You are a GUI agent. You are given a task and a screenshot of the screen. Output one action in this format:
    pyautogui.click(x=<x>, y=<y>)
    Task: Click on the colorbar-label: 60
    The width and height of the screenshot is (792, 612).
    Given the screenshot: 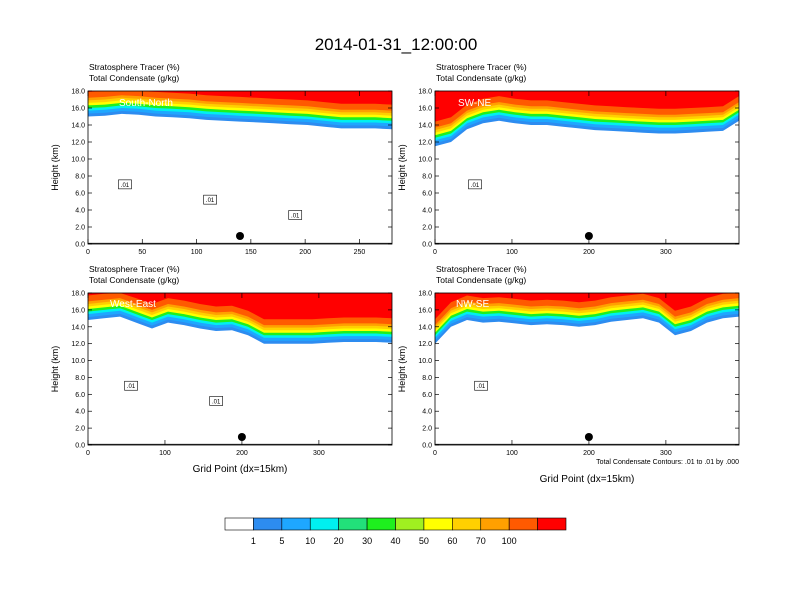 What is the action you would take?
    pyautogui.click(x=452, y=541)
    